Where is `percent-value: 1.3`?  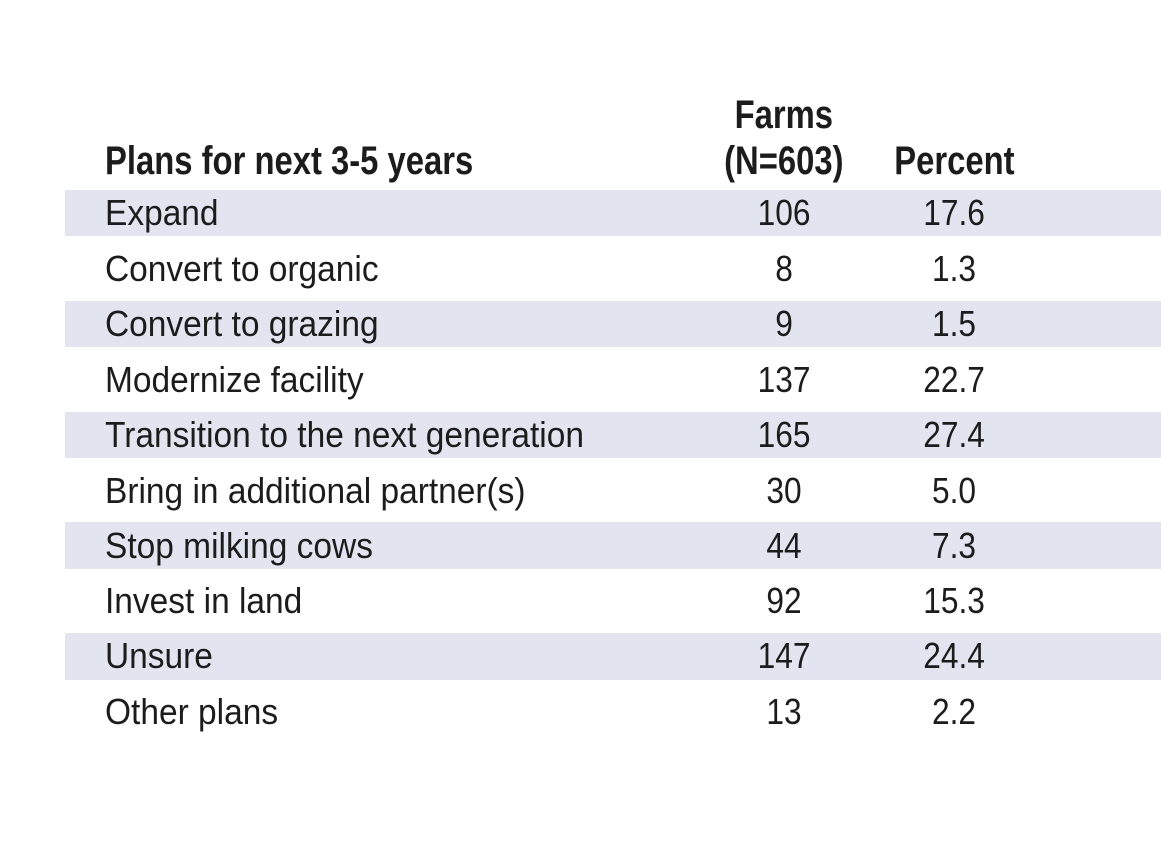
percent-value: 1.3 is located at coordinates (954, 269).